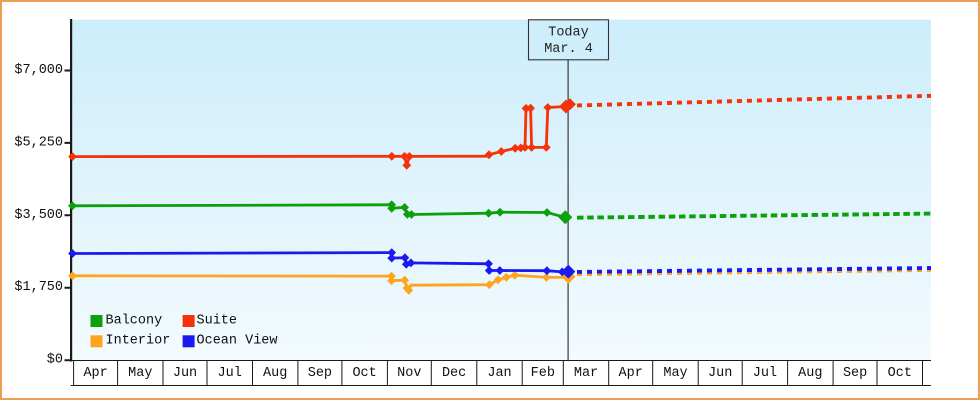 The height and width of the screenshot is (405, 980). Describe the element at coordinates (454, 373) in the screenshot. I see `svg-text: Dec` at that location.